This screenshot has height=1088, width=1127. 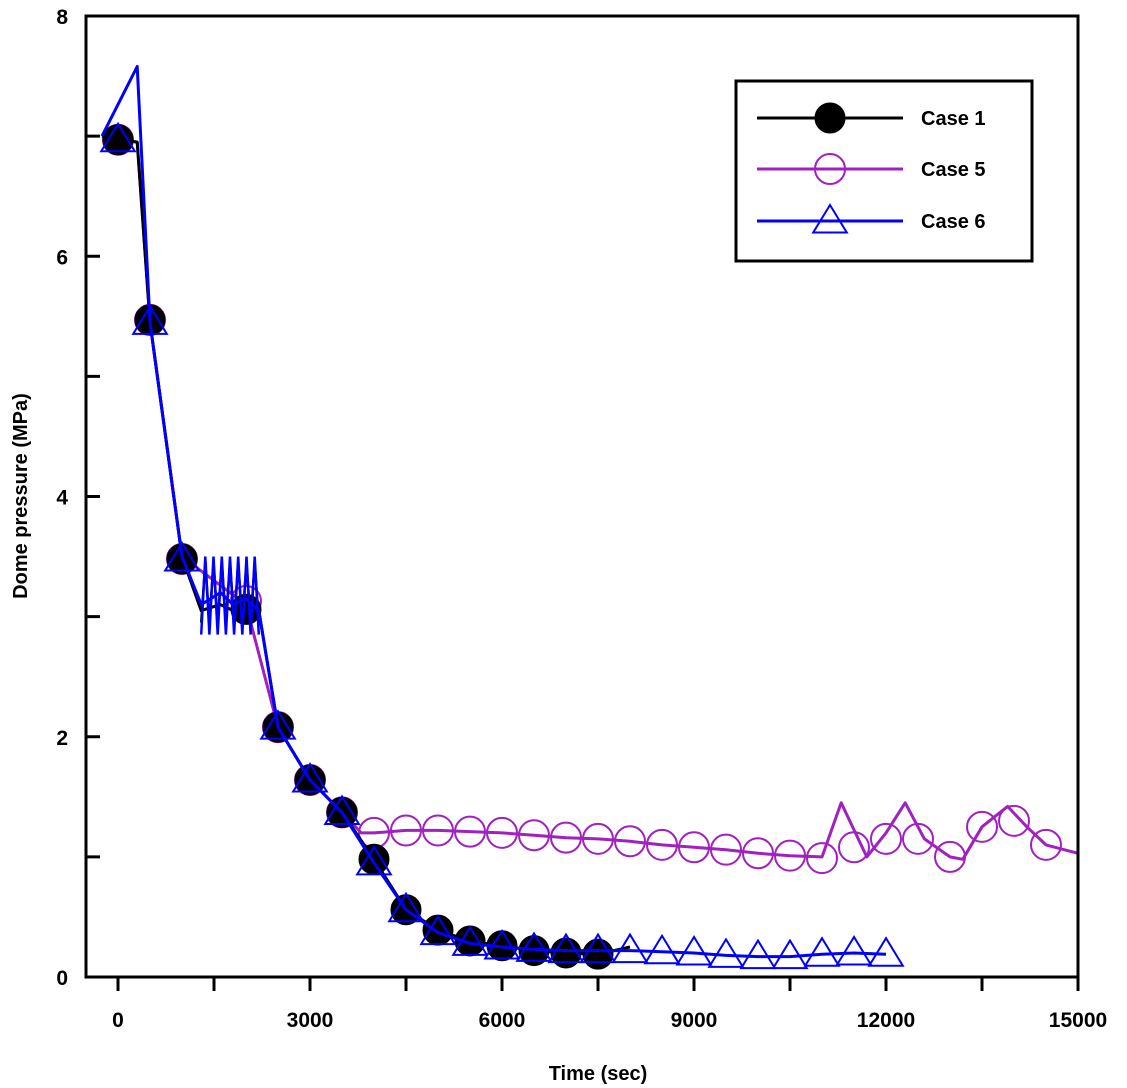 I want to click on legend-entry-case-1: Case 1, so click(x=871, y=118).